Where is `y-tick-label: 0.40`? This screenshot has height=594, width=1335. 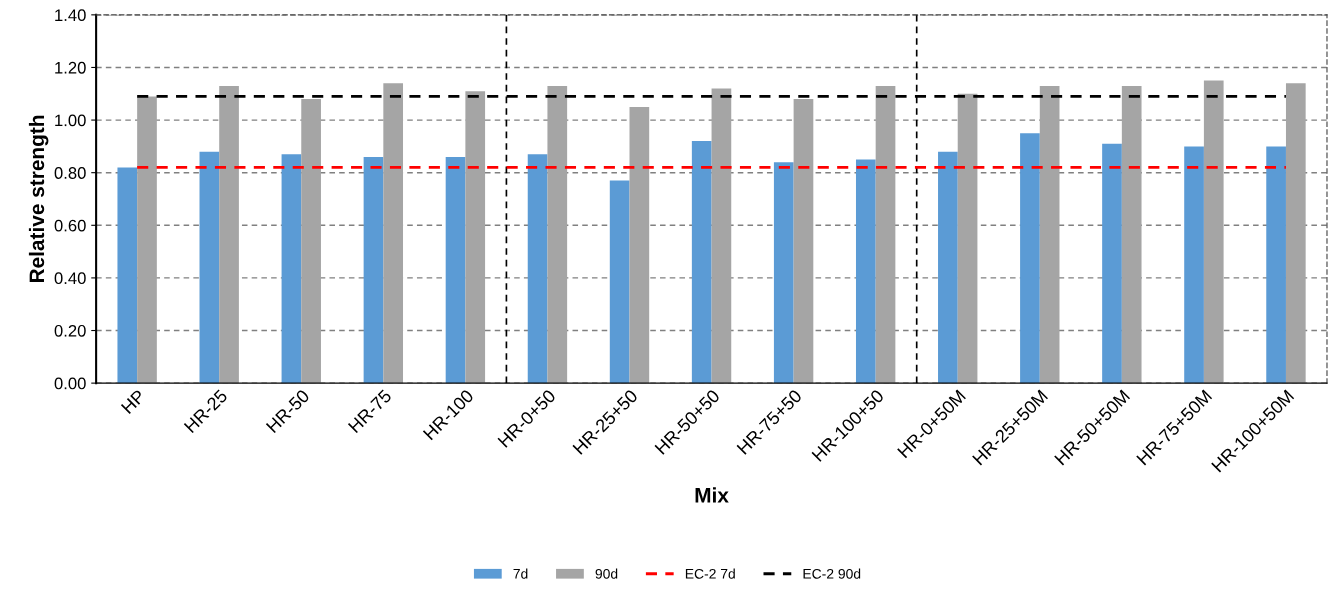 y-tick-label: 0.40 is located at coordinates (70, 278).